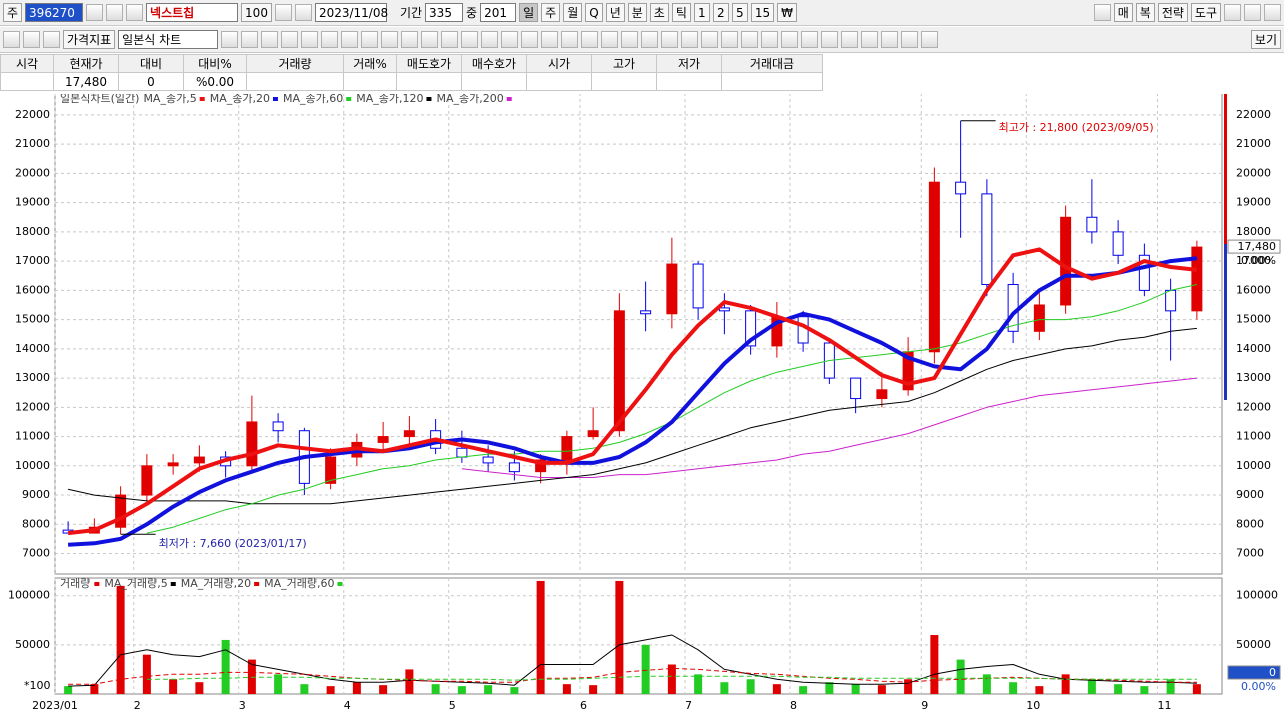 This screenshot has height=712, width=1284. Describe the element at coordinates (787, 12) in the screenshot. I see `period-button: ₩` at that location.